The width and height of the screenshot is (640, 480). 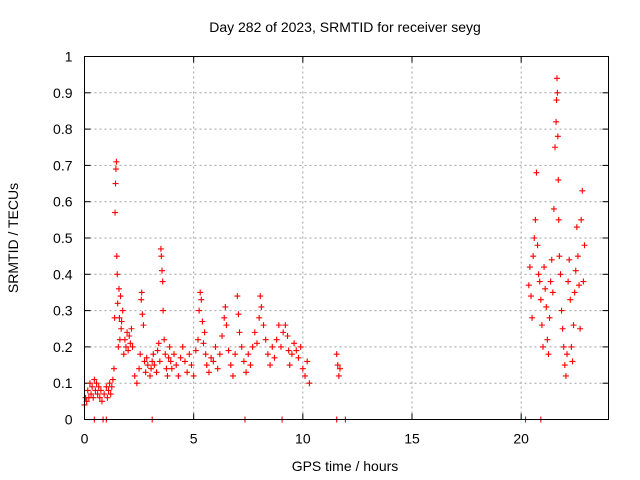 I want to click on y-tick-label: 0.8, so click(x=63, y=129).